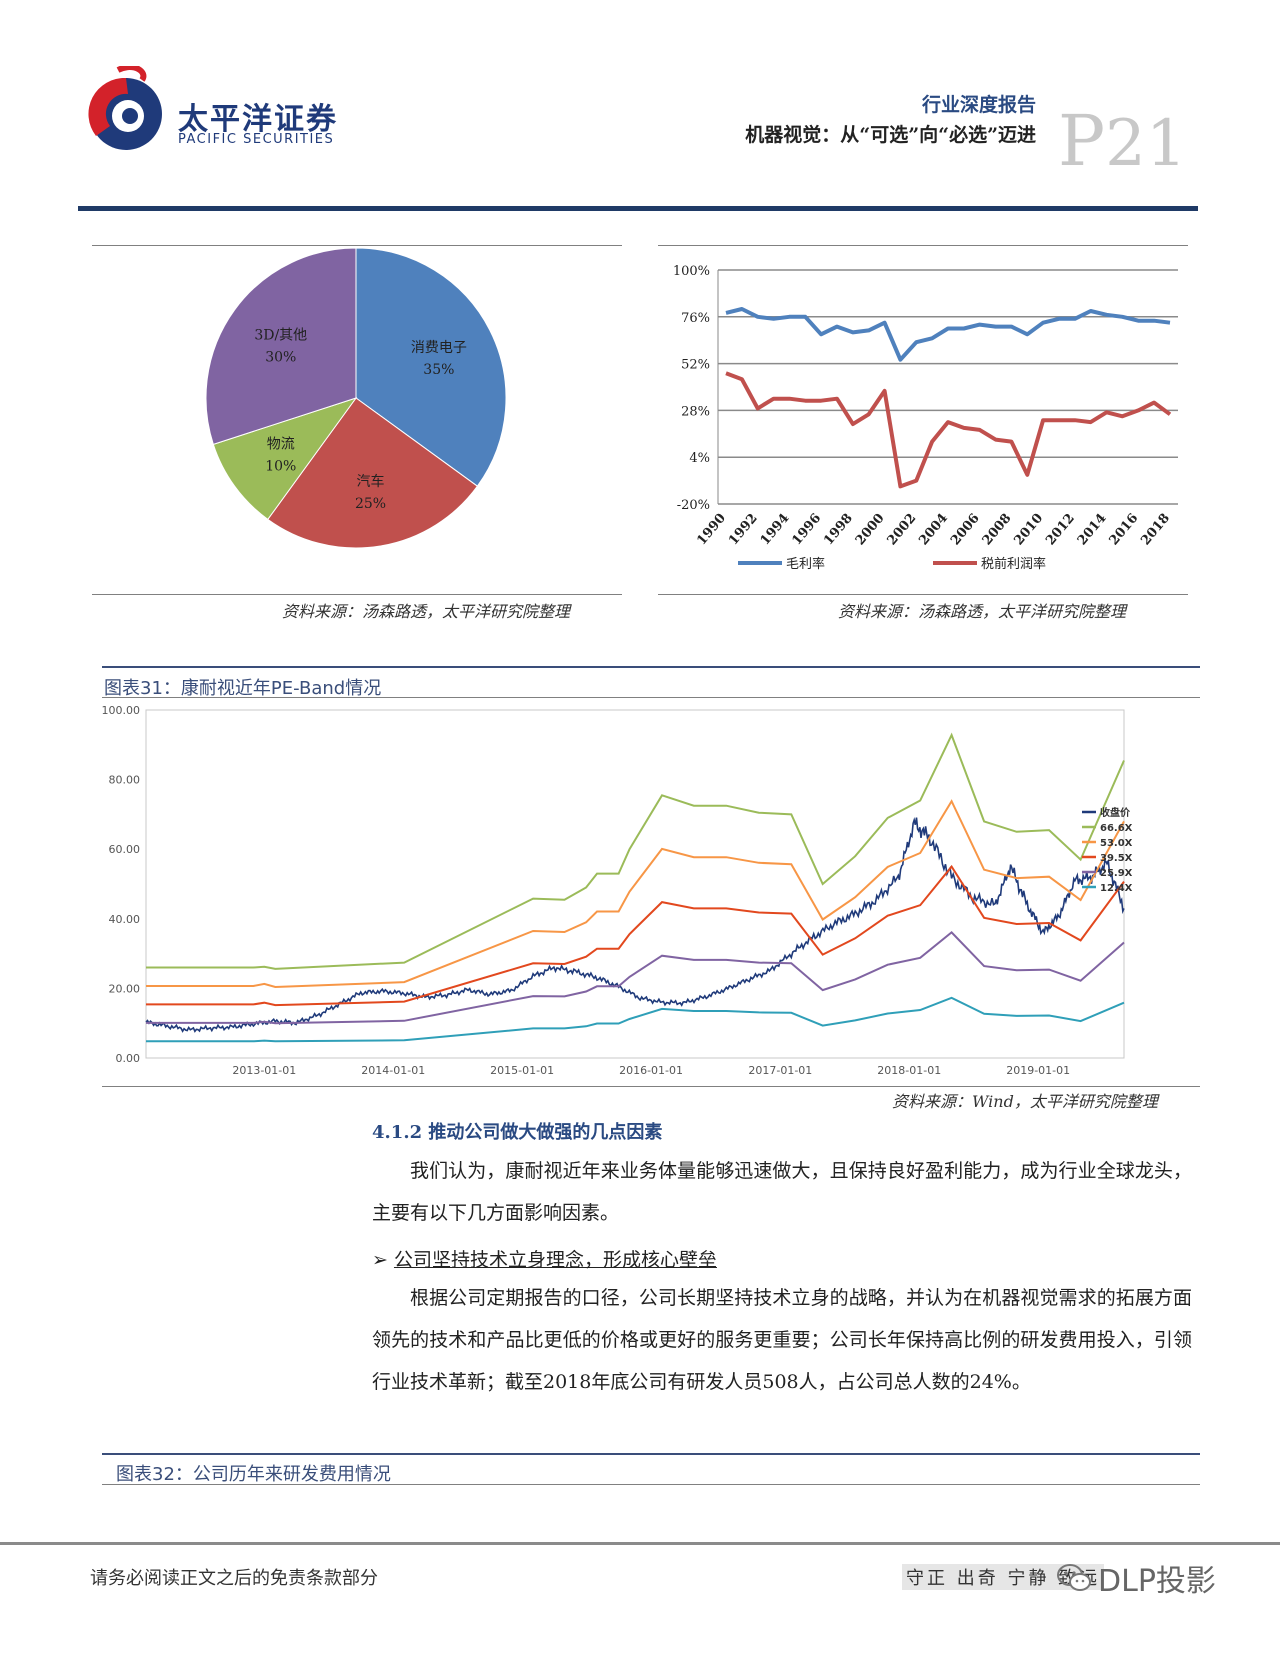 This screenshot has height=1656, width=1280. I want to click on pe-legend-label-3: 39.5X, so click(1116, 858).